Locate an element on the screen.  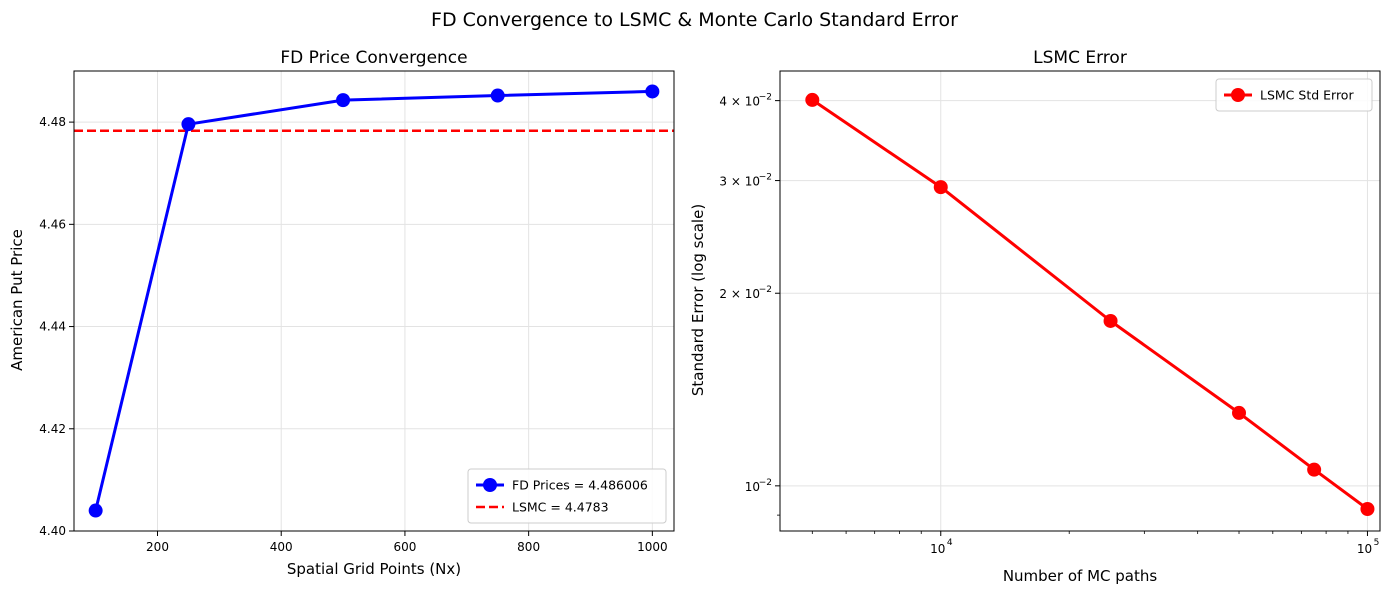
fd-y-tick-label: 4.40 is located at coordinates (52, 531).